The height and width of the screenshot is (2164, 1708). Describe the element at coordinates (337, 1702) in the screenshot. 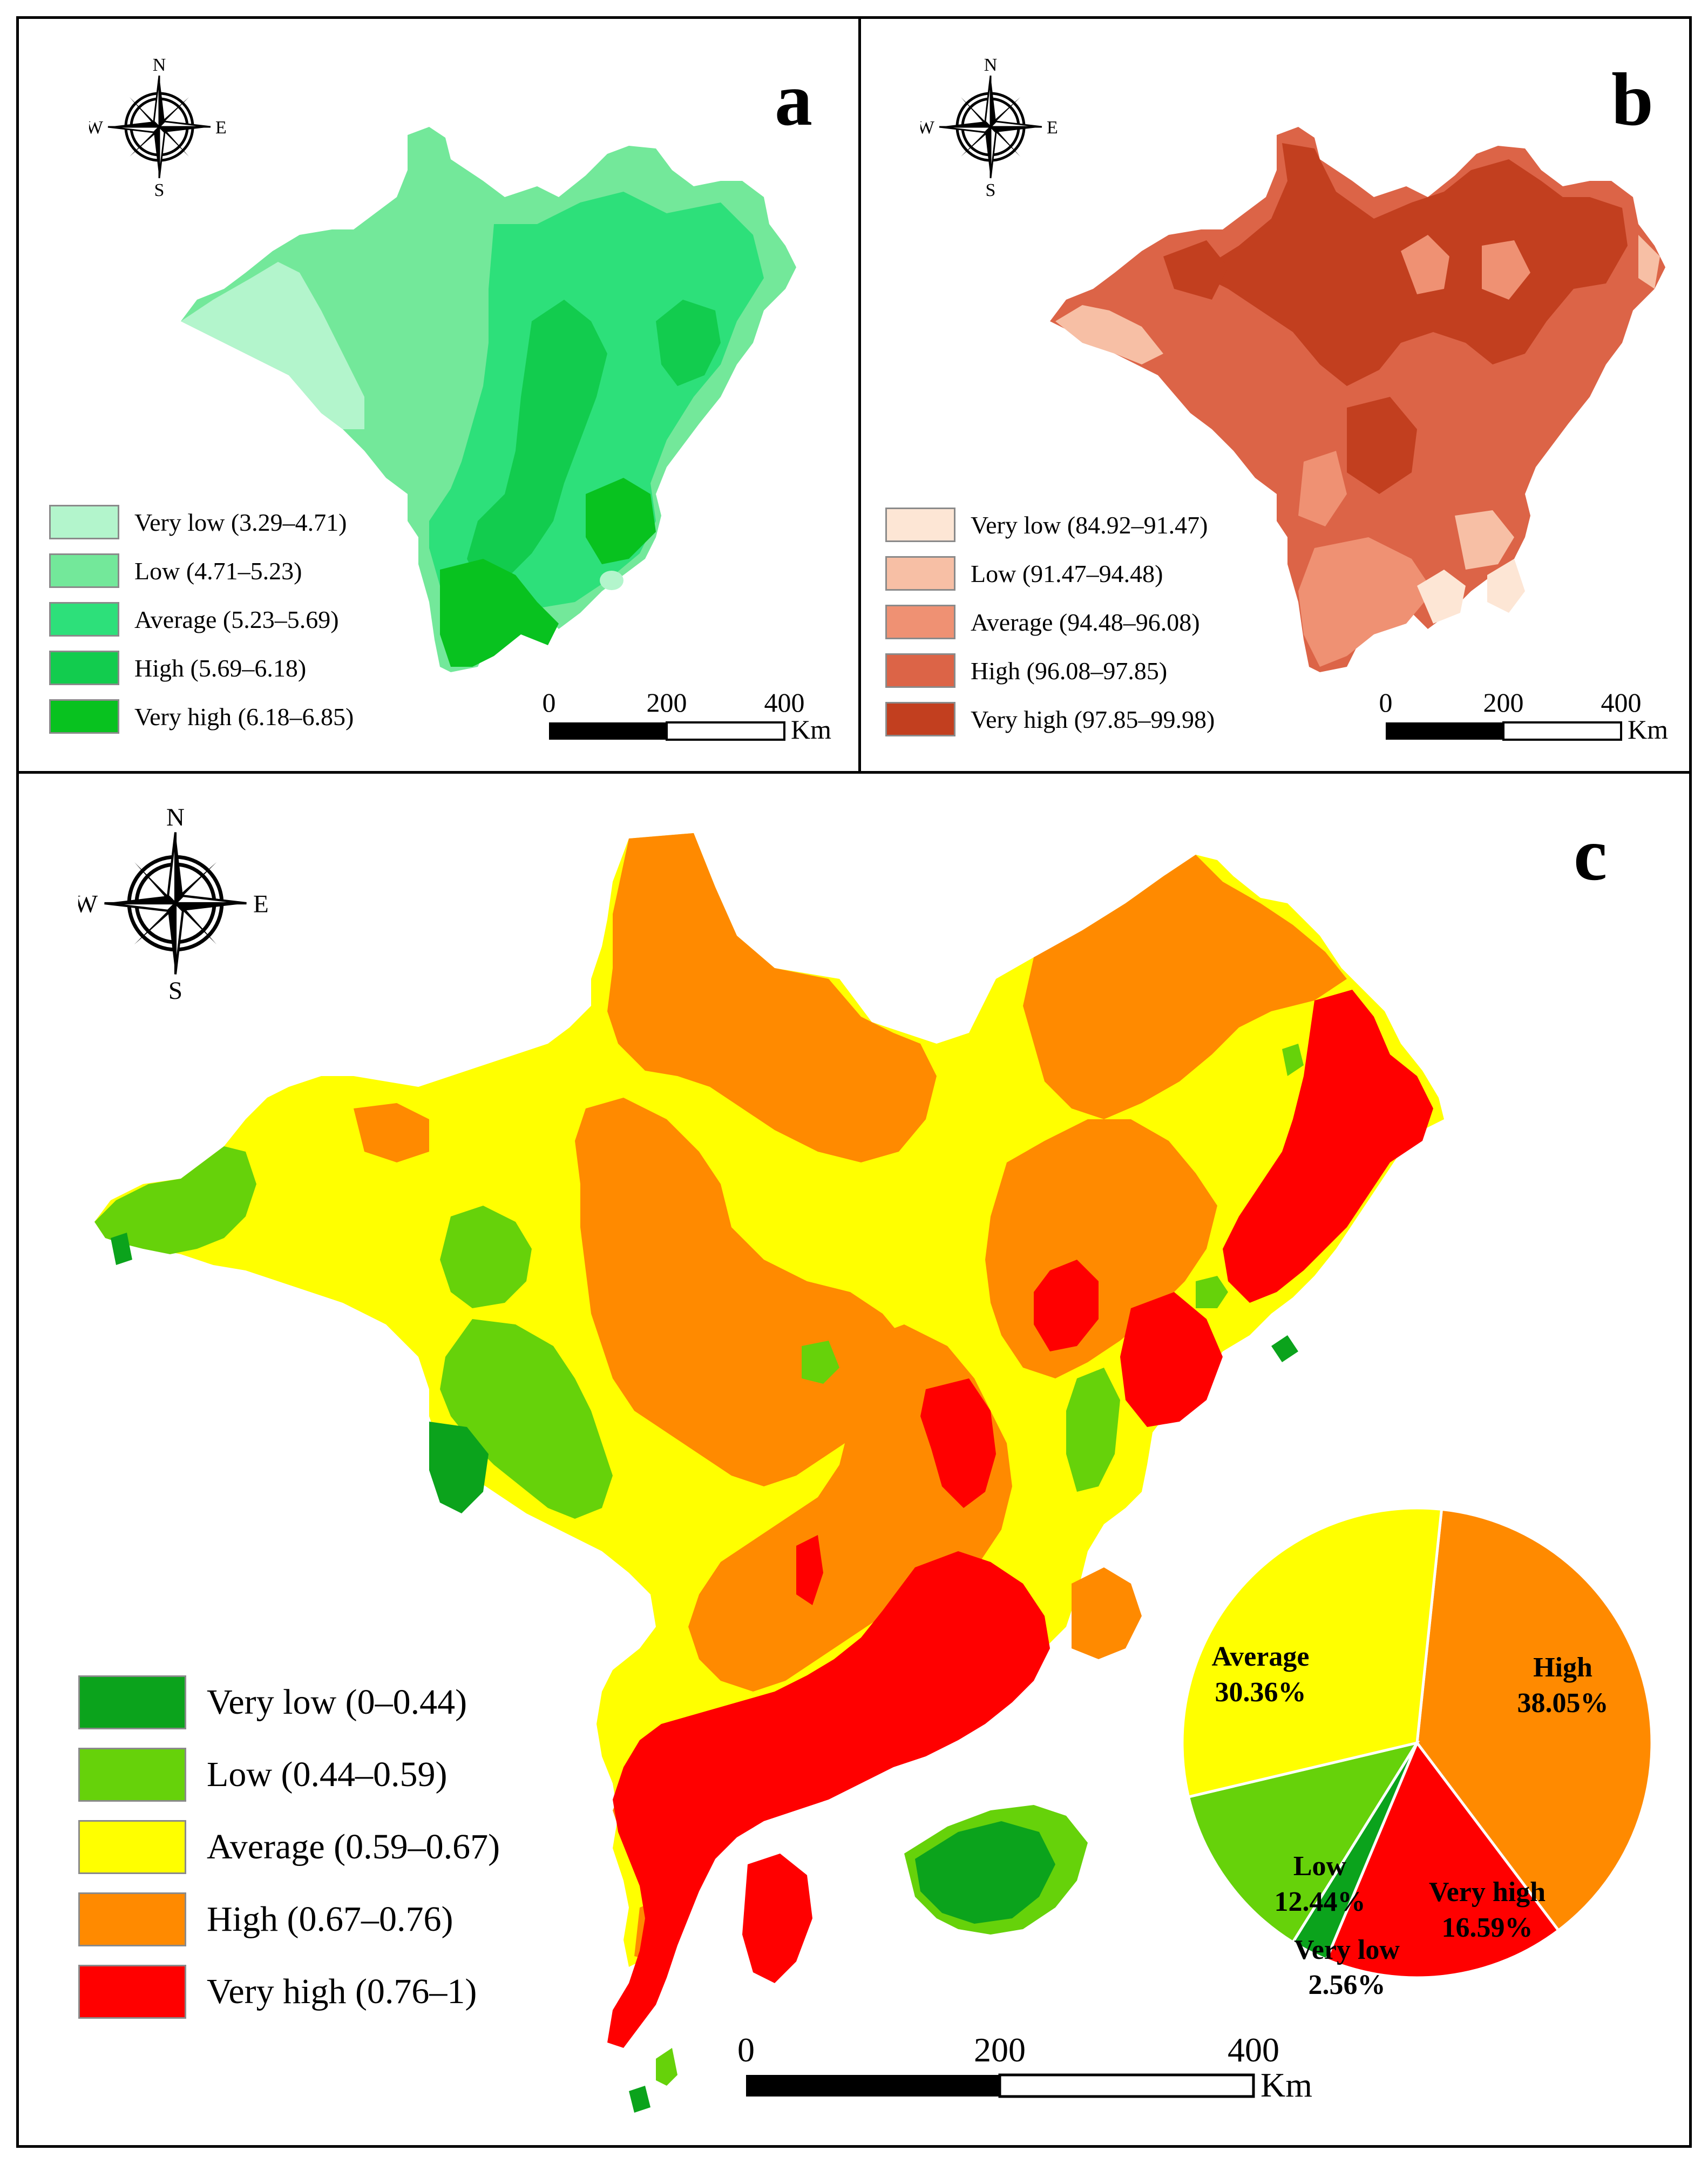

I see `legend-label: Very low (0–0.44)` at that location.